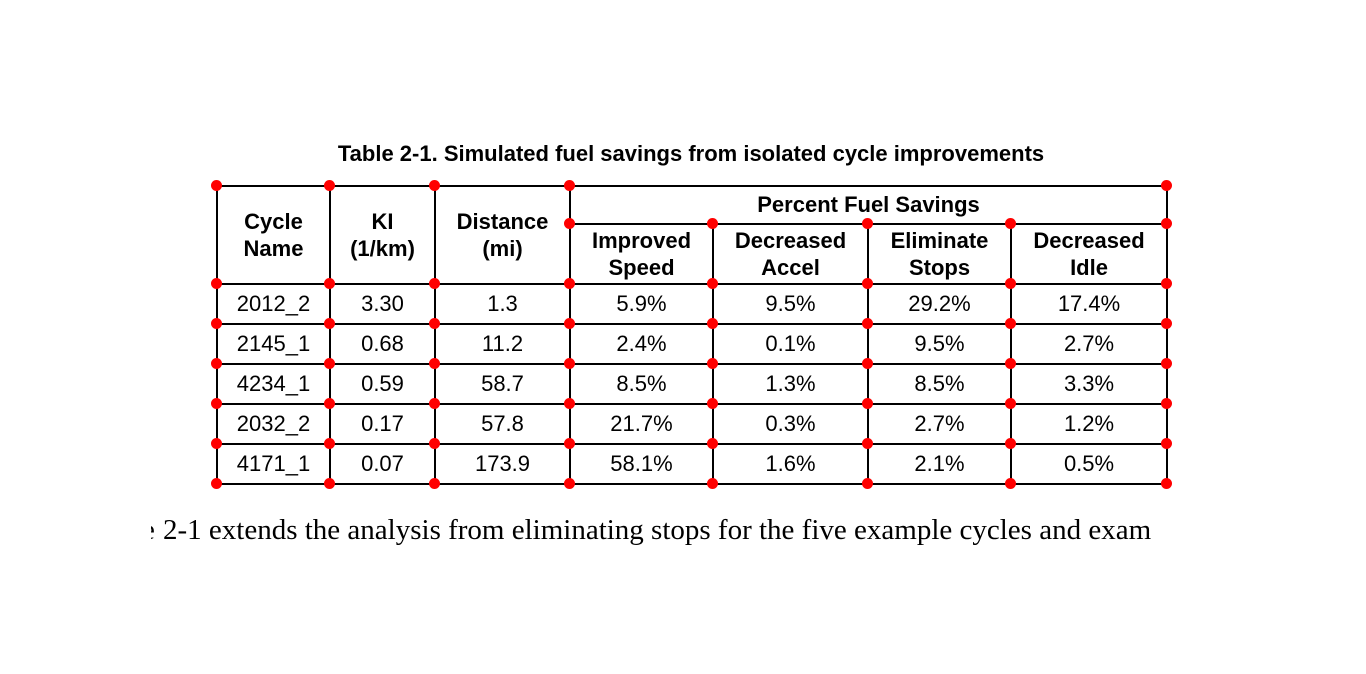 This screenshot has width=1366, height=674. I want to click on table-cell: 2.4%, so click(641, 344).